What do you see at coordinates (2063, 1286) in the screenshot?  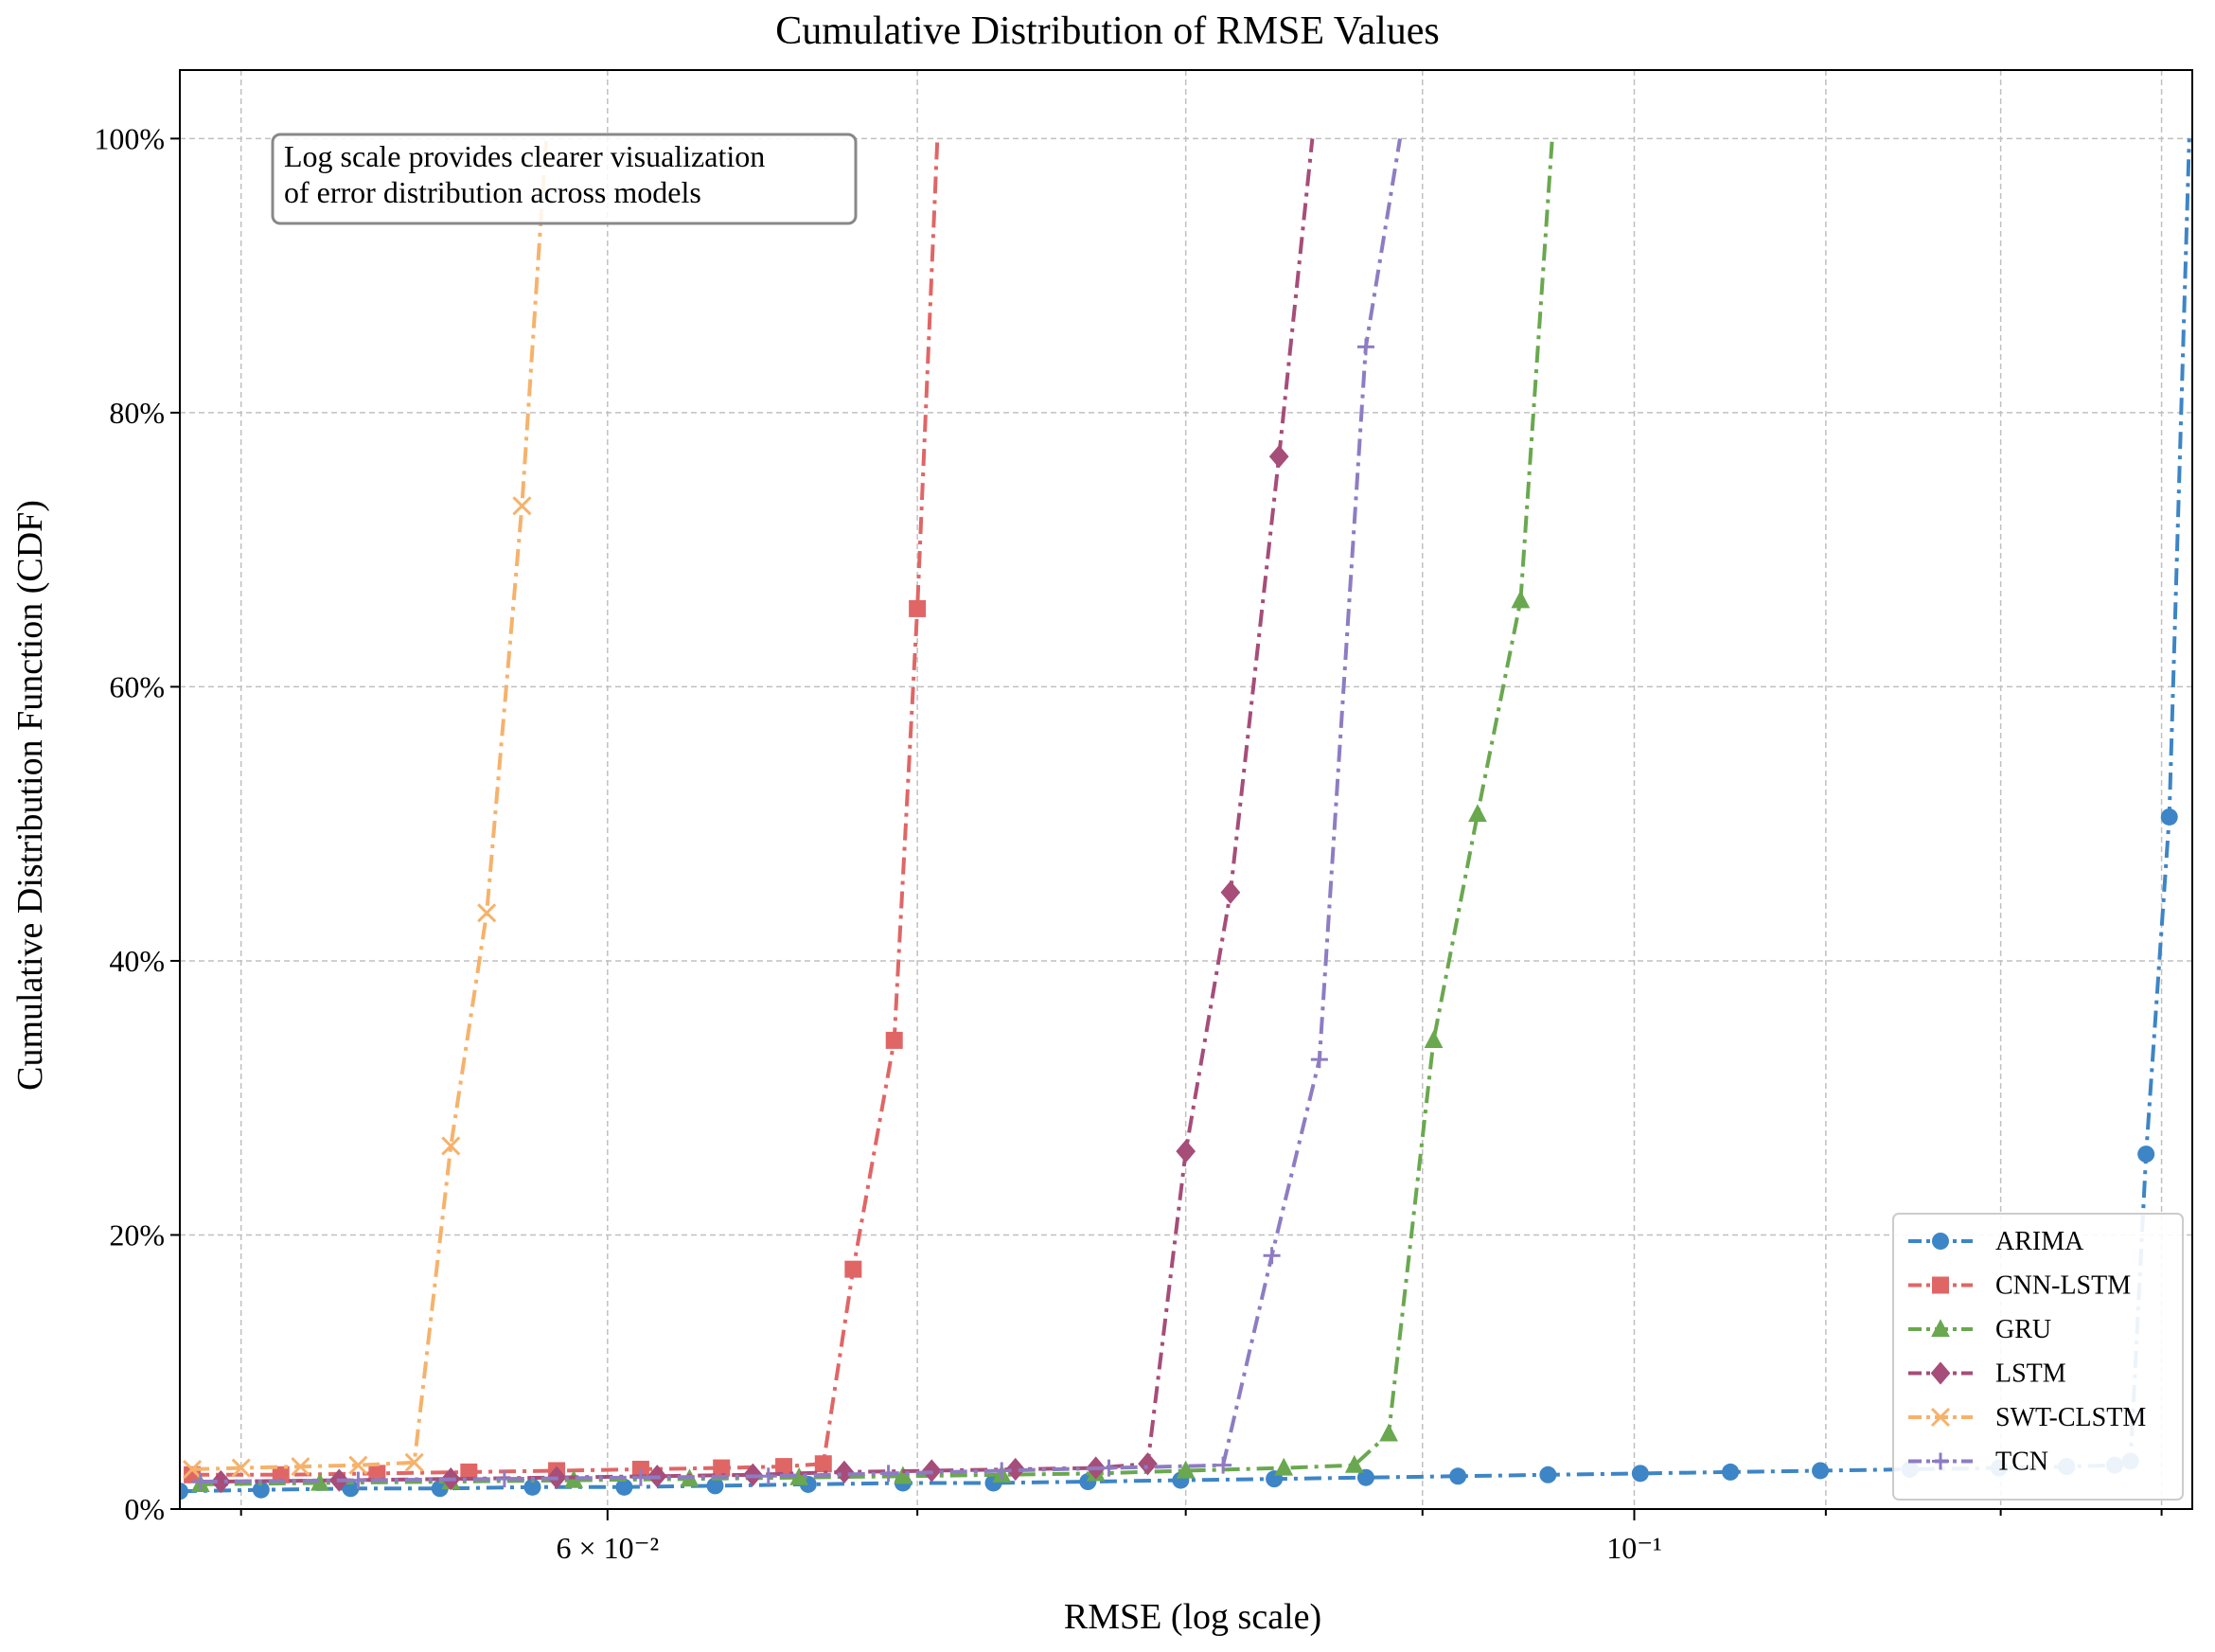 I see `legend-label: CNN-LSTM` at bounding box center [2063, 1286].